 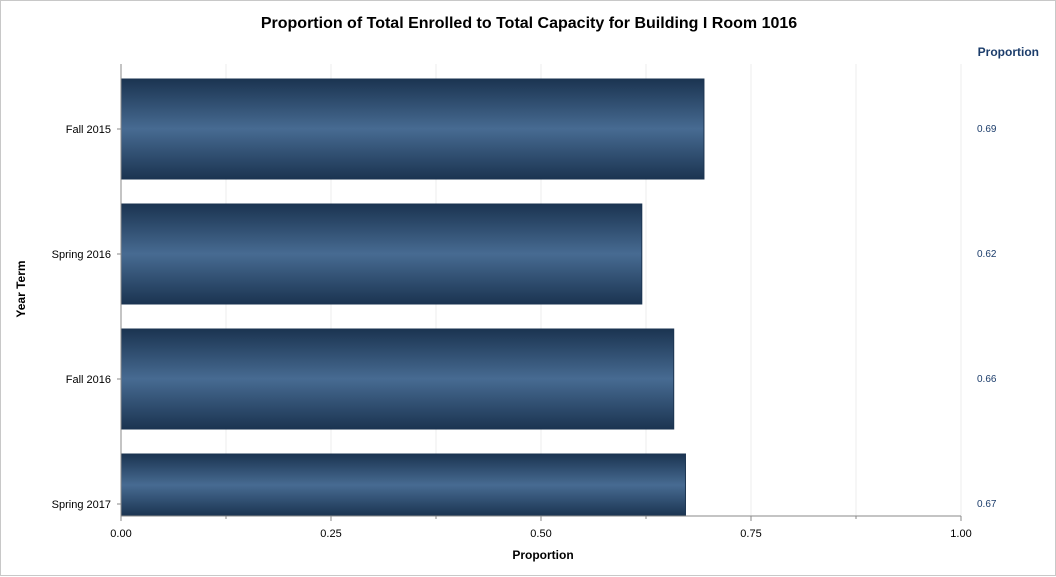 What do you see at coordinates (1008, 52) in the screenshot?
I see `side-column-header: Proportion` at bounding box center [1008, 52].